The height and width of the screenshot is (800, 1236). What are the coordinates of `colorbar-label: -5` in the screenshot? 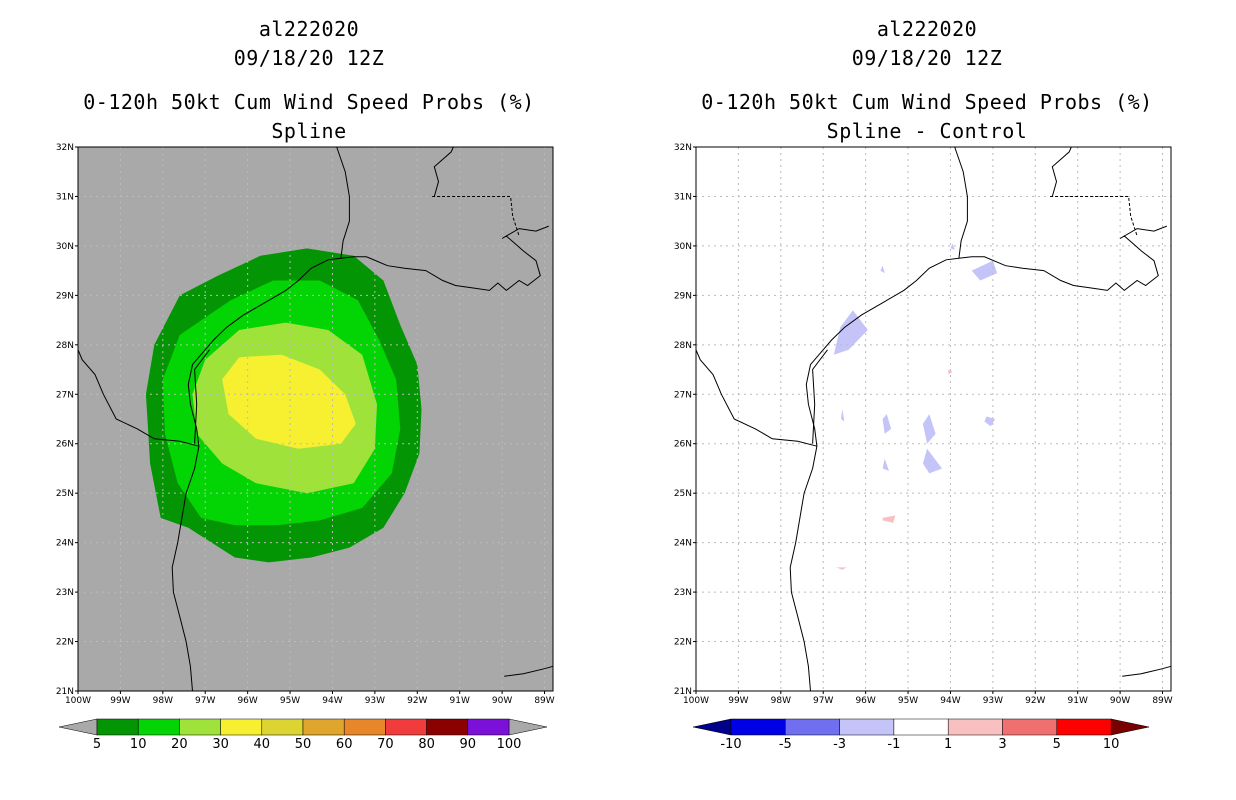 It's located at (785, 744).